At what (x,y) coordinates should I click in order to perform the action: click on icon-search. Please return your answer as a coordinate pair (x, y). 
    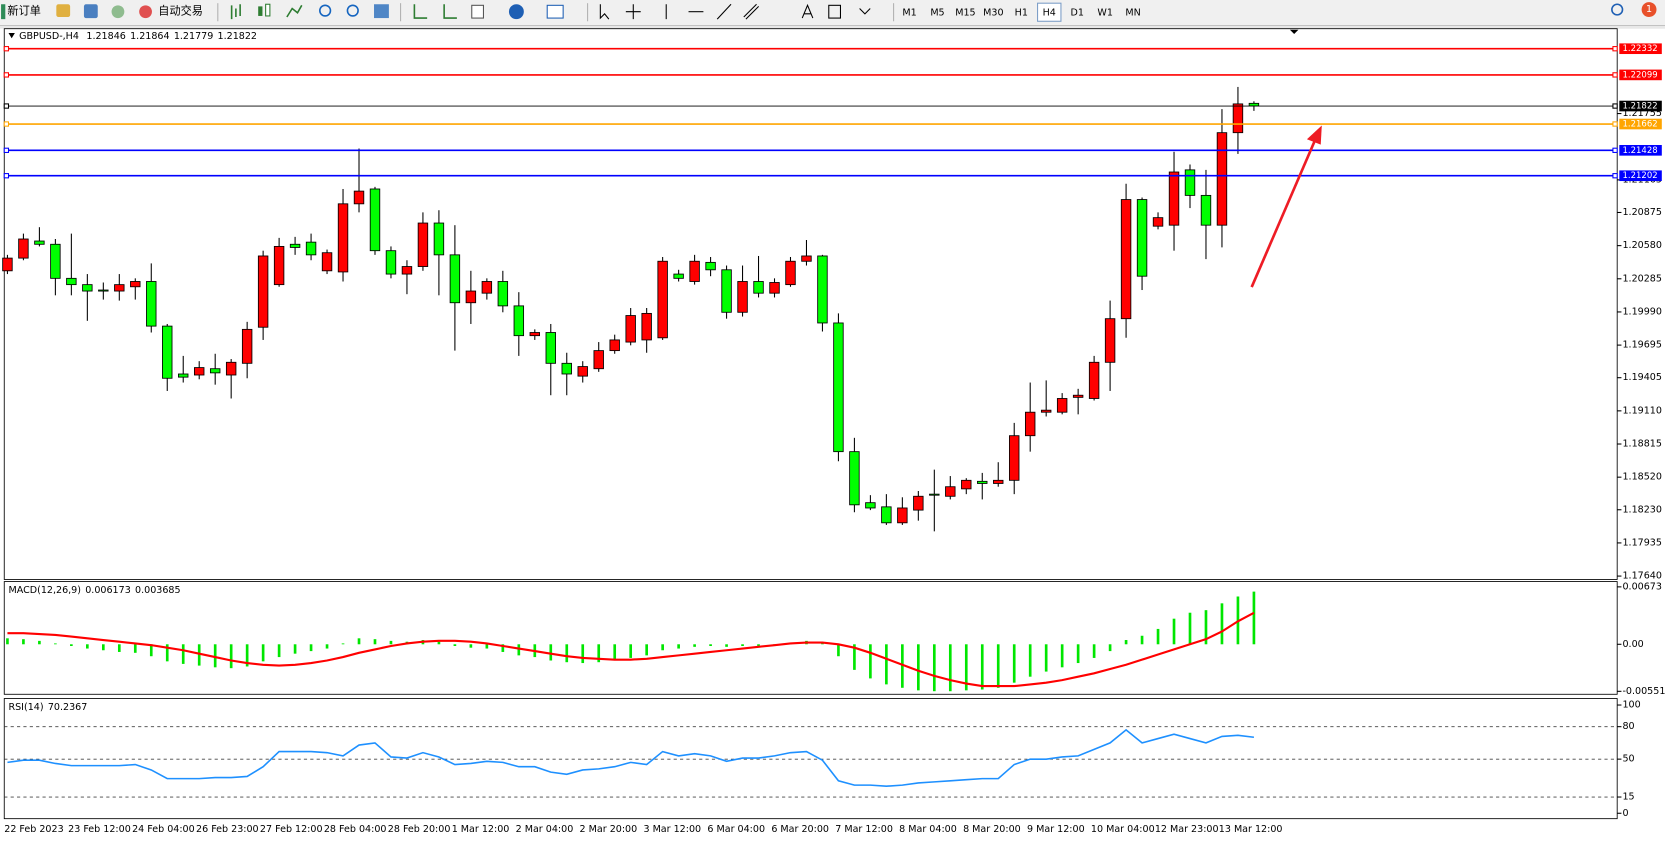
    Looking at the image, I should click on (1617, 9).